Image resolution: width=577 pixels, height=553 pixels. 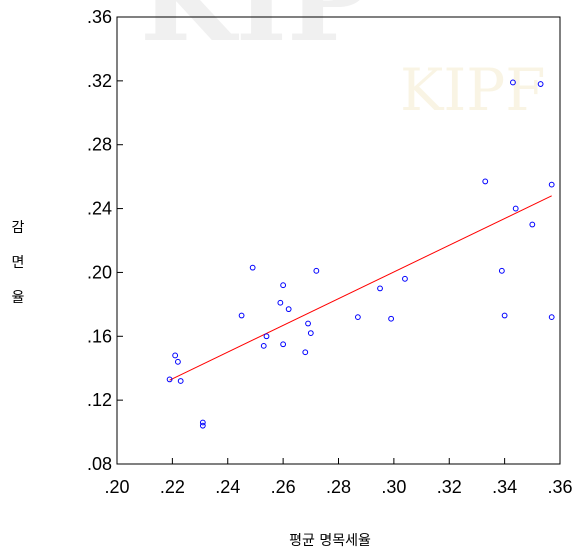 I want to click on x-tick-label: .24, so click(x=227, y=487).